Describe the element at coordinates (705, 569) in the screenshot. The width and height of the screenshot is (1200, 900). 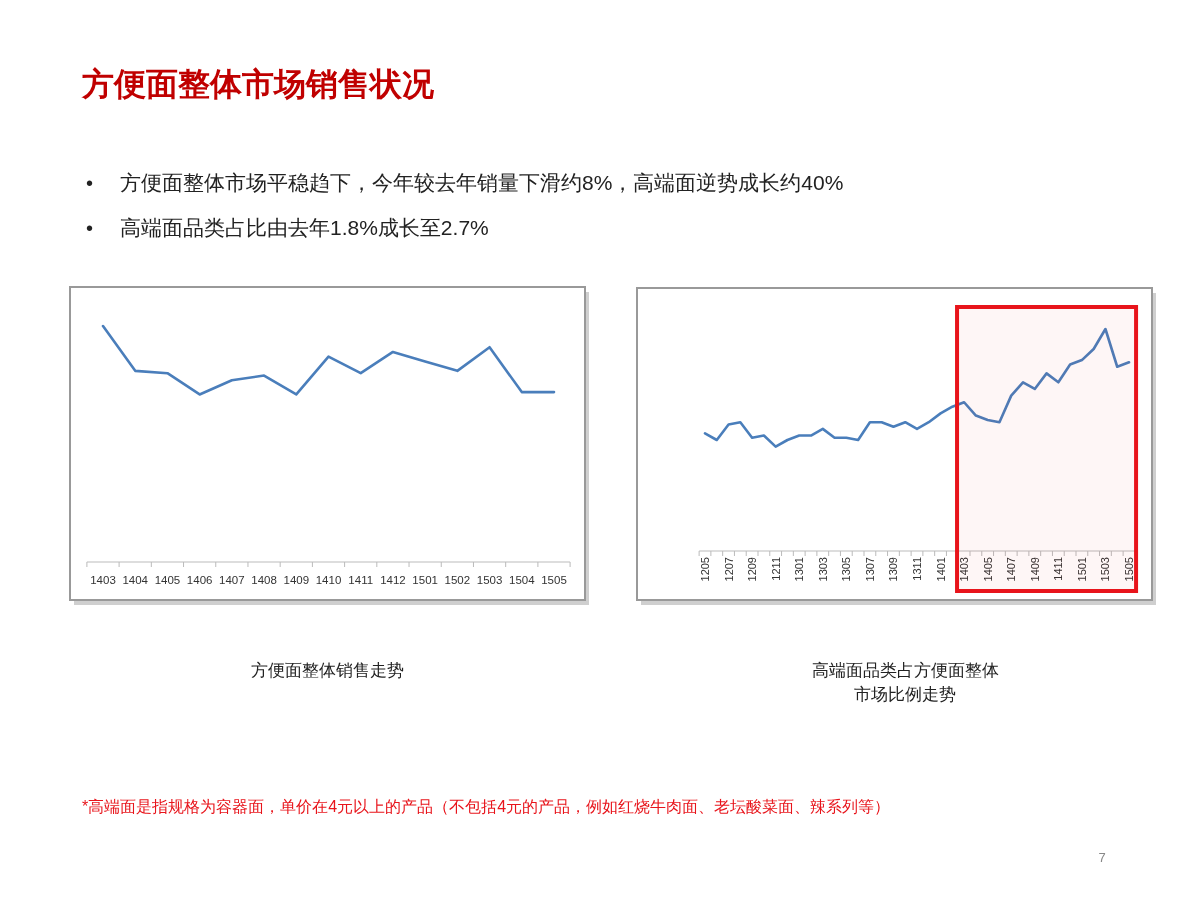
I see `x-tick-label: 1205` at that location.